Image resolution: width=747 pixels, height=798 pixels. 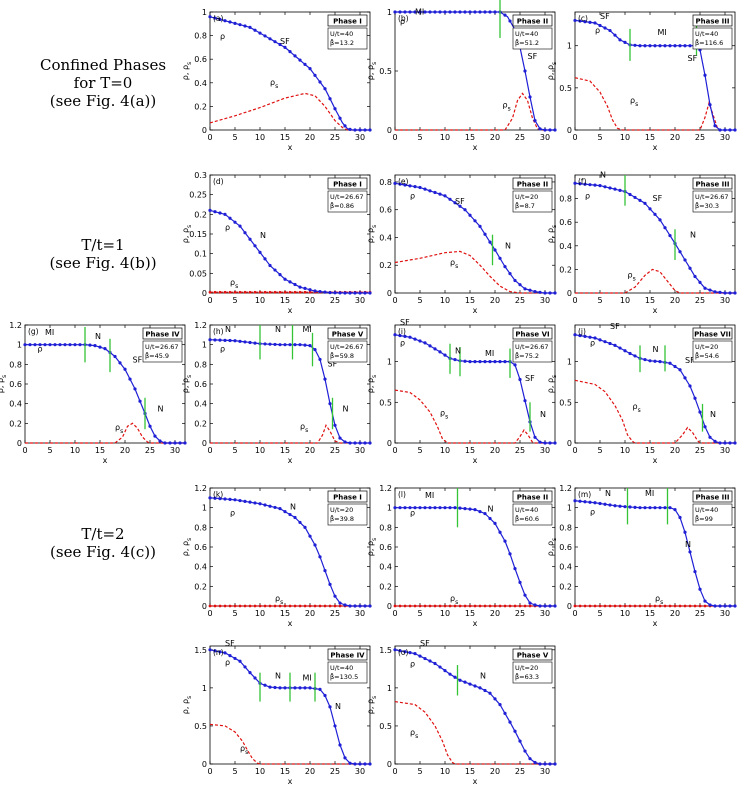 What do you see at coordinates (659, 600) in the screenshot?
I see `curve-annotation: ρs` at bounding box center [659, 600].